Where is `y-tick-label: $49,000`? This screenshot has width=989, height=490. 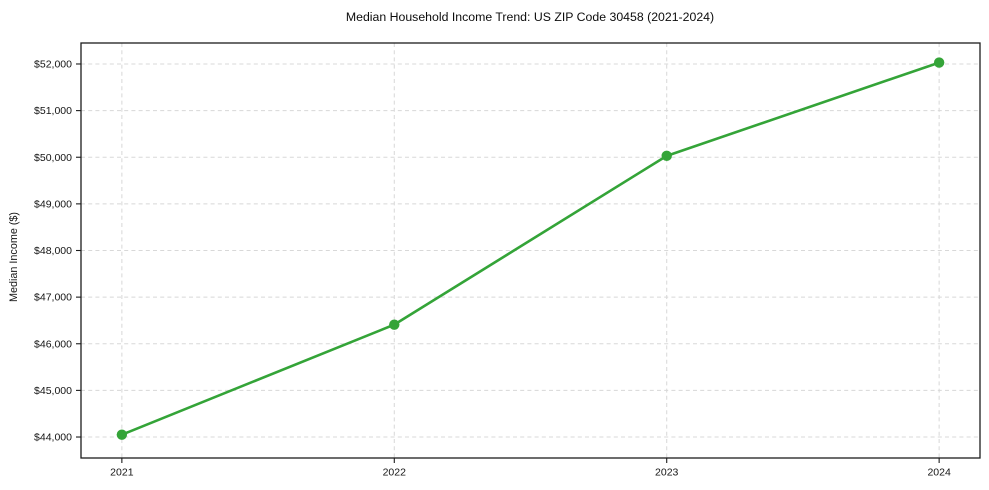 y-tick-label: $49,000 is located at coordinates (53, 204).